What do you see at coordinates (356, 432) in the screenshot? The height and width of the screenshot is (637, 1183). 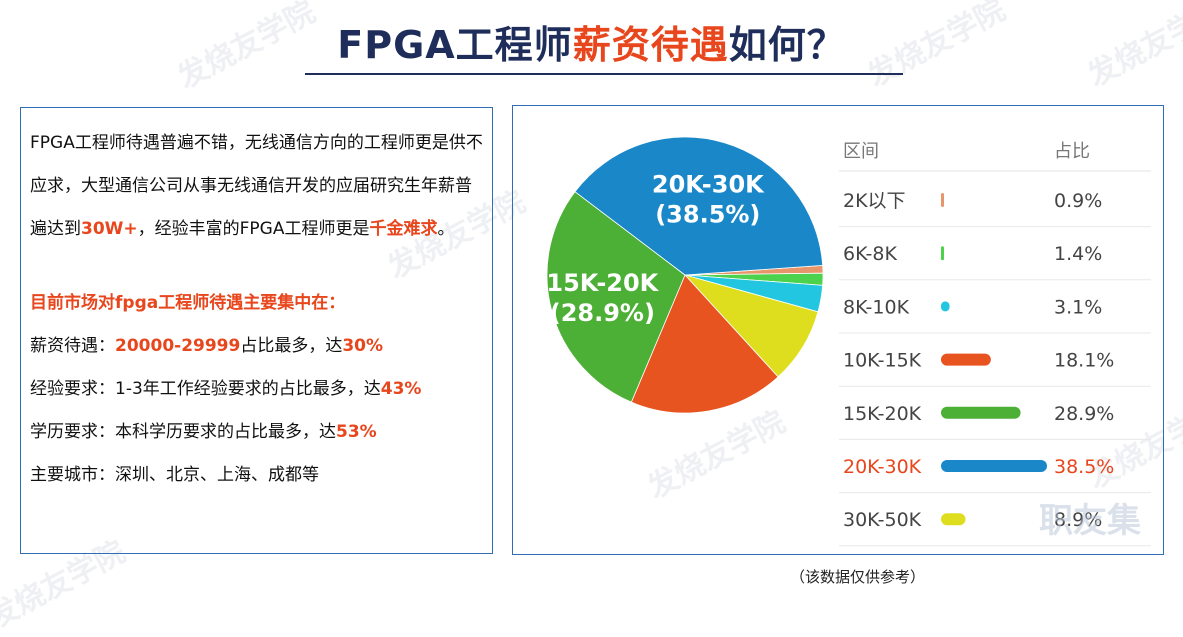 I see `stat-edu-pct: 53%` at bounding box center [356, 432].